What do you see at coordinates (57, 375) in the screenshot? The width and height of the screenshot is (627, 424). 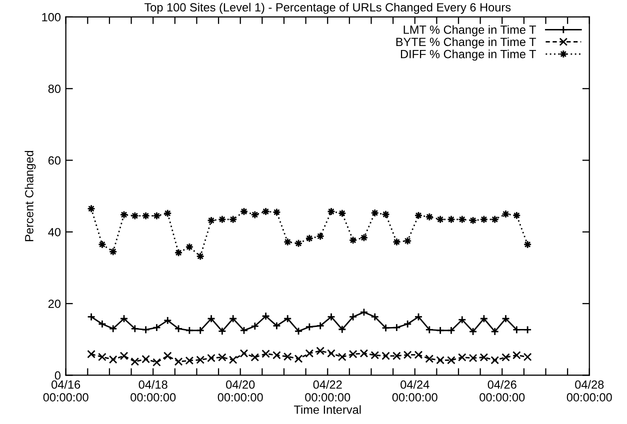 I see `y-tick-label: 0` at bounding box center [57, 375].